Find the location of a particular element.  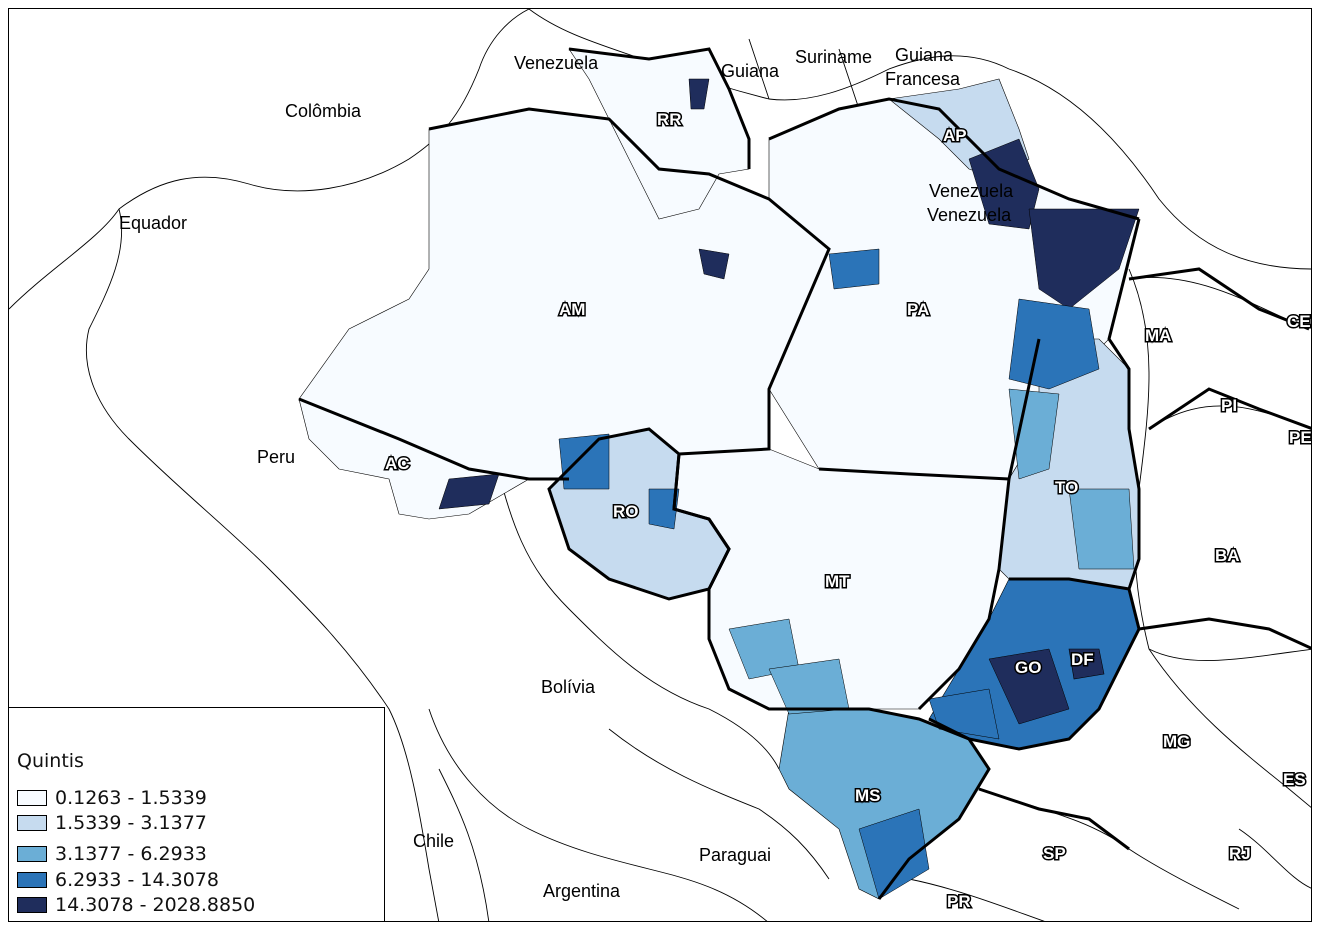

legend-label-q3: 3.1377 - 6.2933 is located at coordinates (131, 854).